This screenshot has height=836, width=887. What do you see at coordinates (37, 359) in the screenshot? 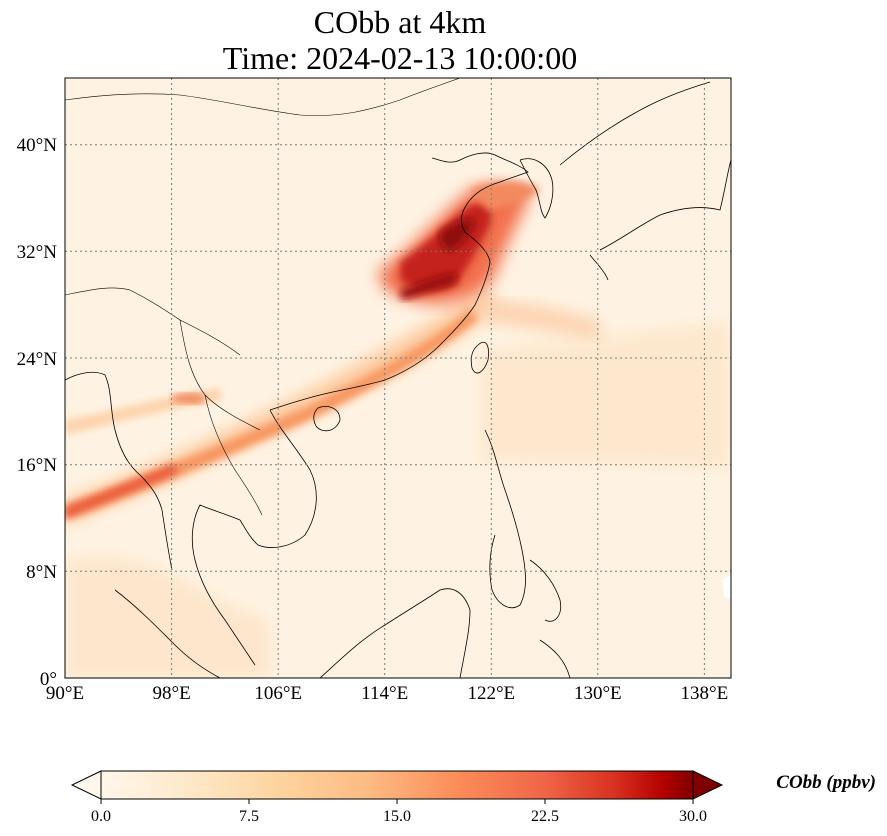
I see `lat-tick-label: 24°N` at bounding box center [37, 359].